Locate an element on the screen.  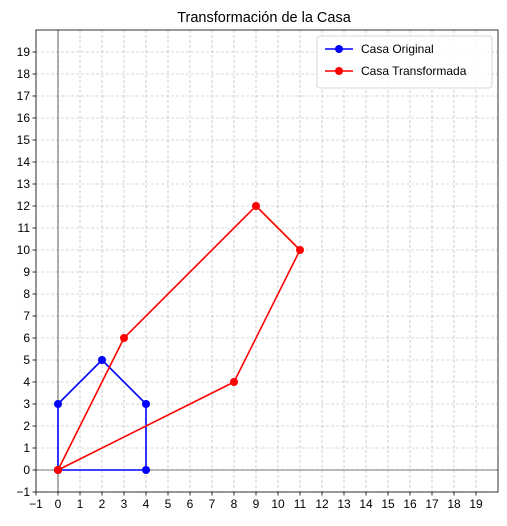
y-tick-label: 7 is located at coordinates (26, 316).